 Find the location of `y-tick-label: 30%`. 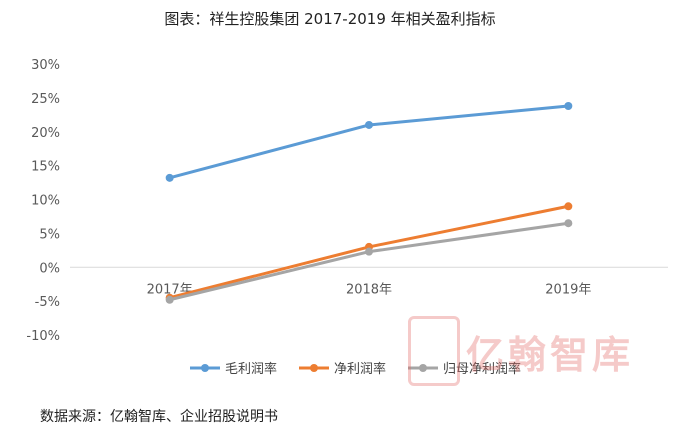

y-tick-label: 30% is located at coordinates (45, 65).